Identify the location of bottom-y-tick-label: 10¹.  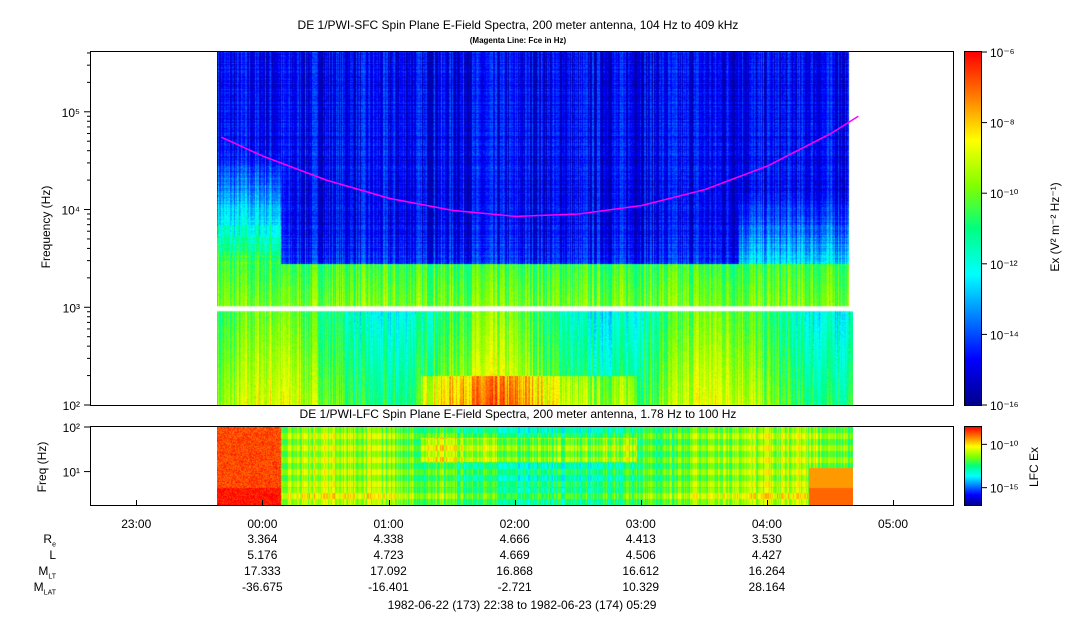
(71, 473).